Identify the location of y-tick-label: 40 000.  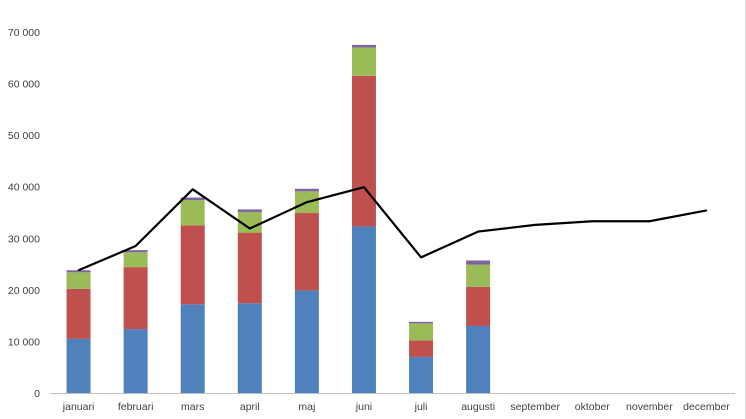
(24, 188).